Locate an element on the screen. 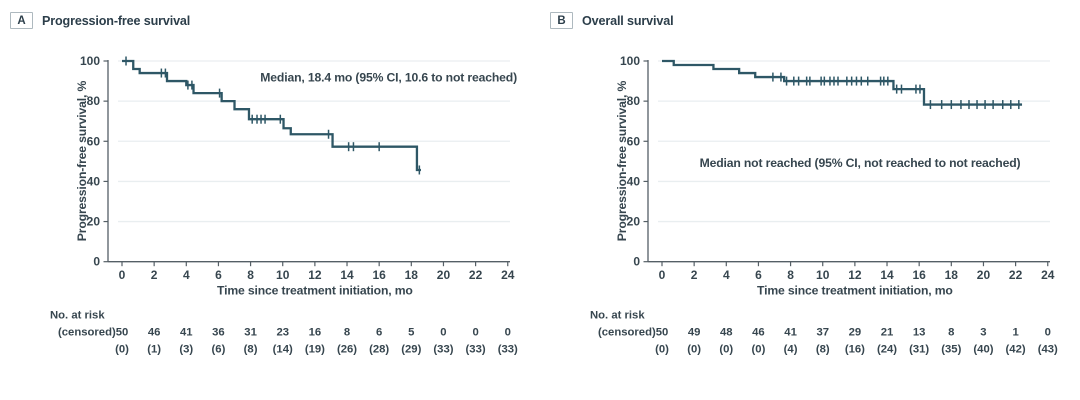  censored-value: (14) is located at coordinates (283, 350).